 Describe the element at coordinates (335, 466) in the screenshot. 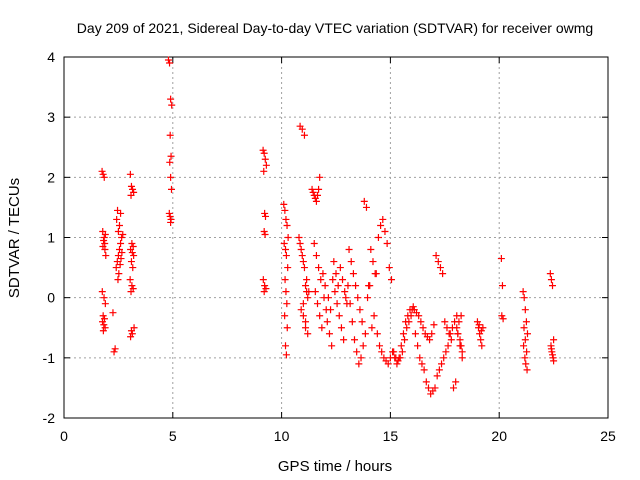

I see `x-axis-label: GPS time / hours` at that location.